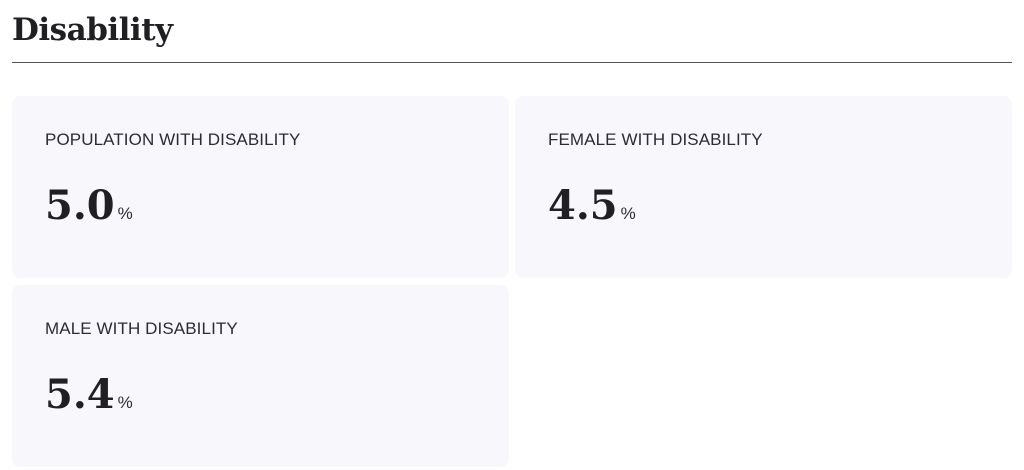 Image resolution: width=1024 pixels, height=470 pixels. Describe the element at coordinates (92, 30) in the screenshot. I see `section-title: Disability` at that location.